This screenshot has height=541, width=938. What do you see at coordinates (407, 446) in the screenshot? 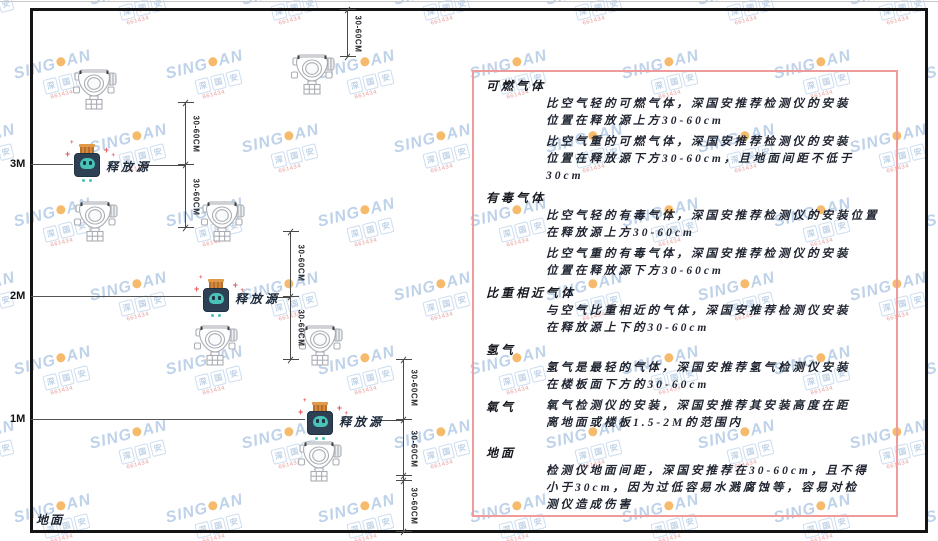
I see `dimension-1m-group: 30-60CM 30-60CM 30-60CM` at bounding box center [407, 446].